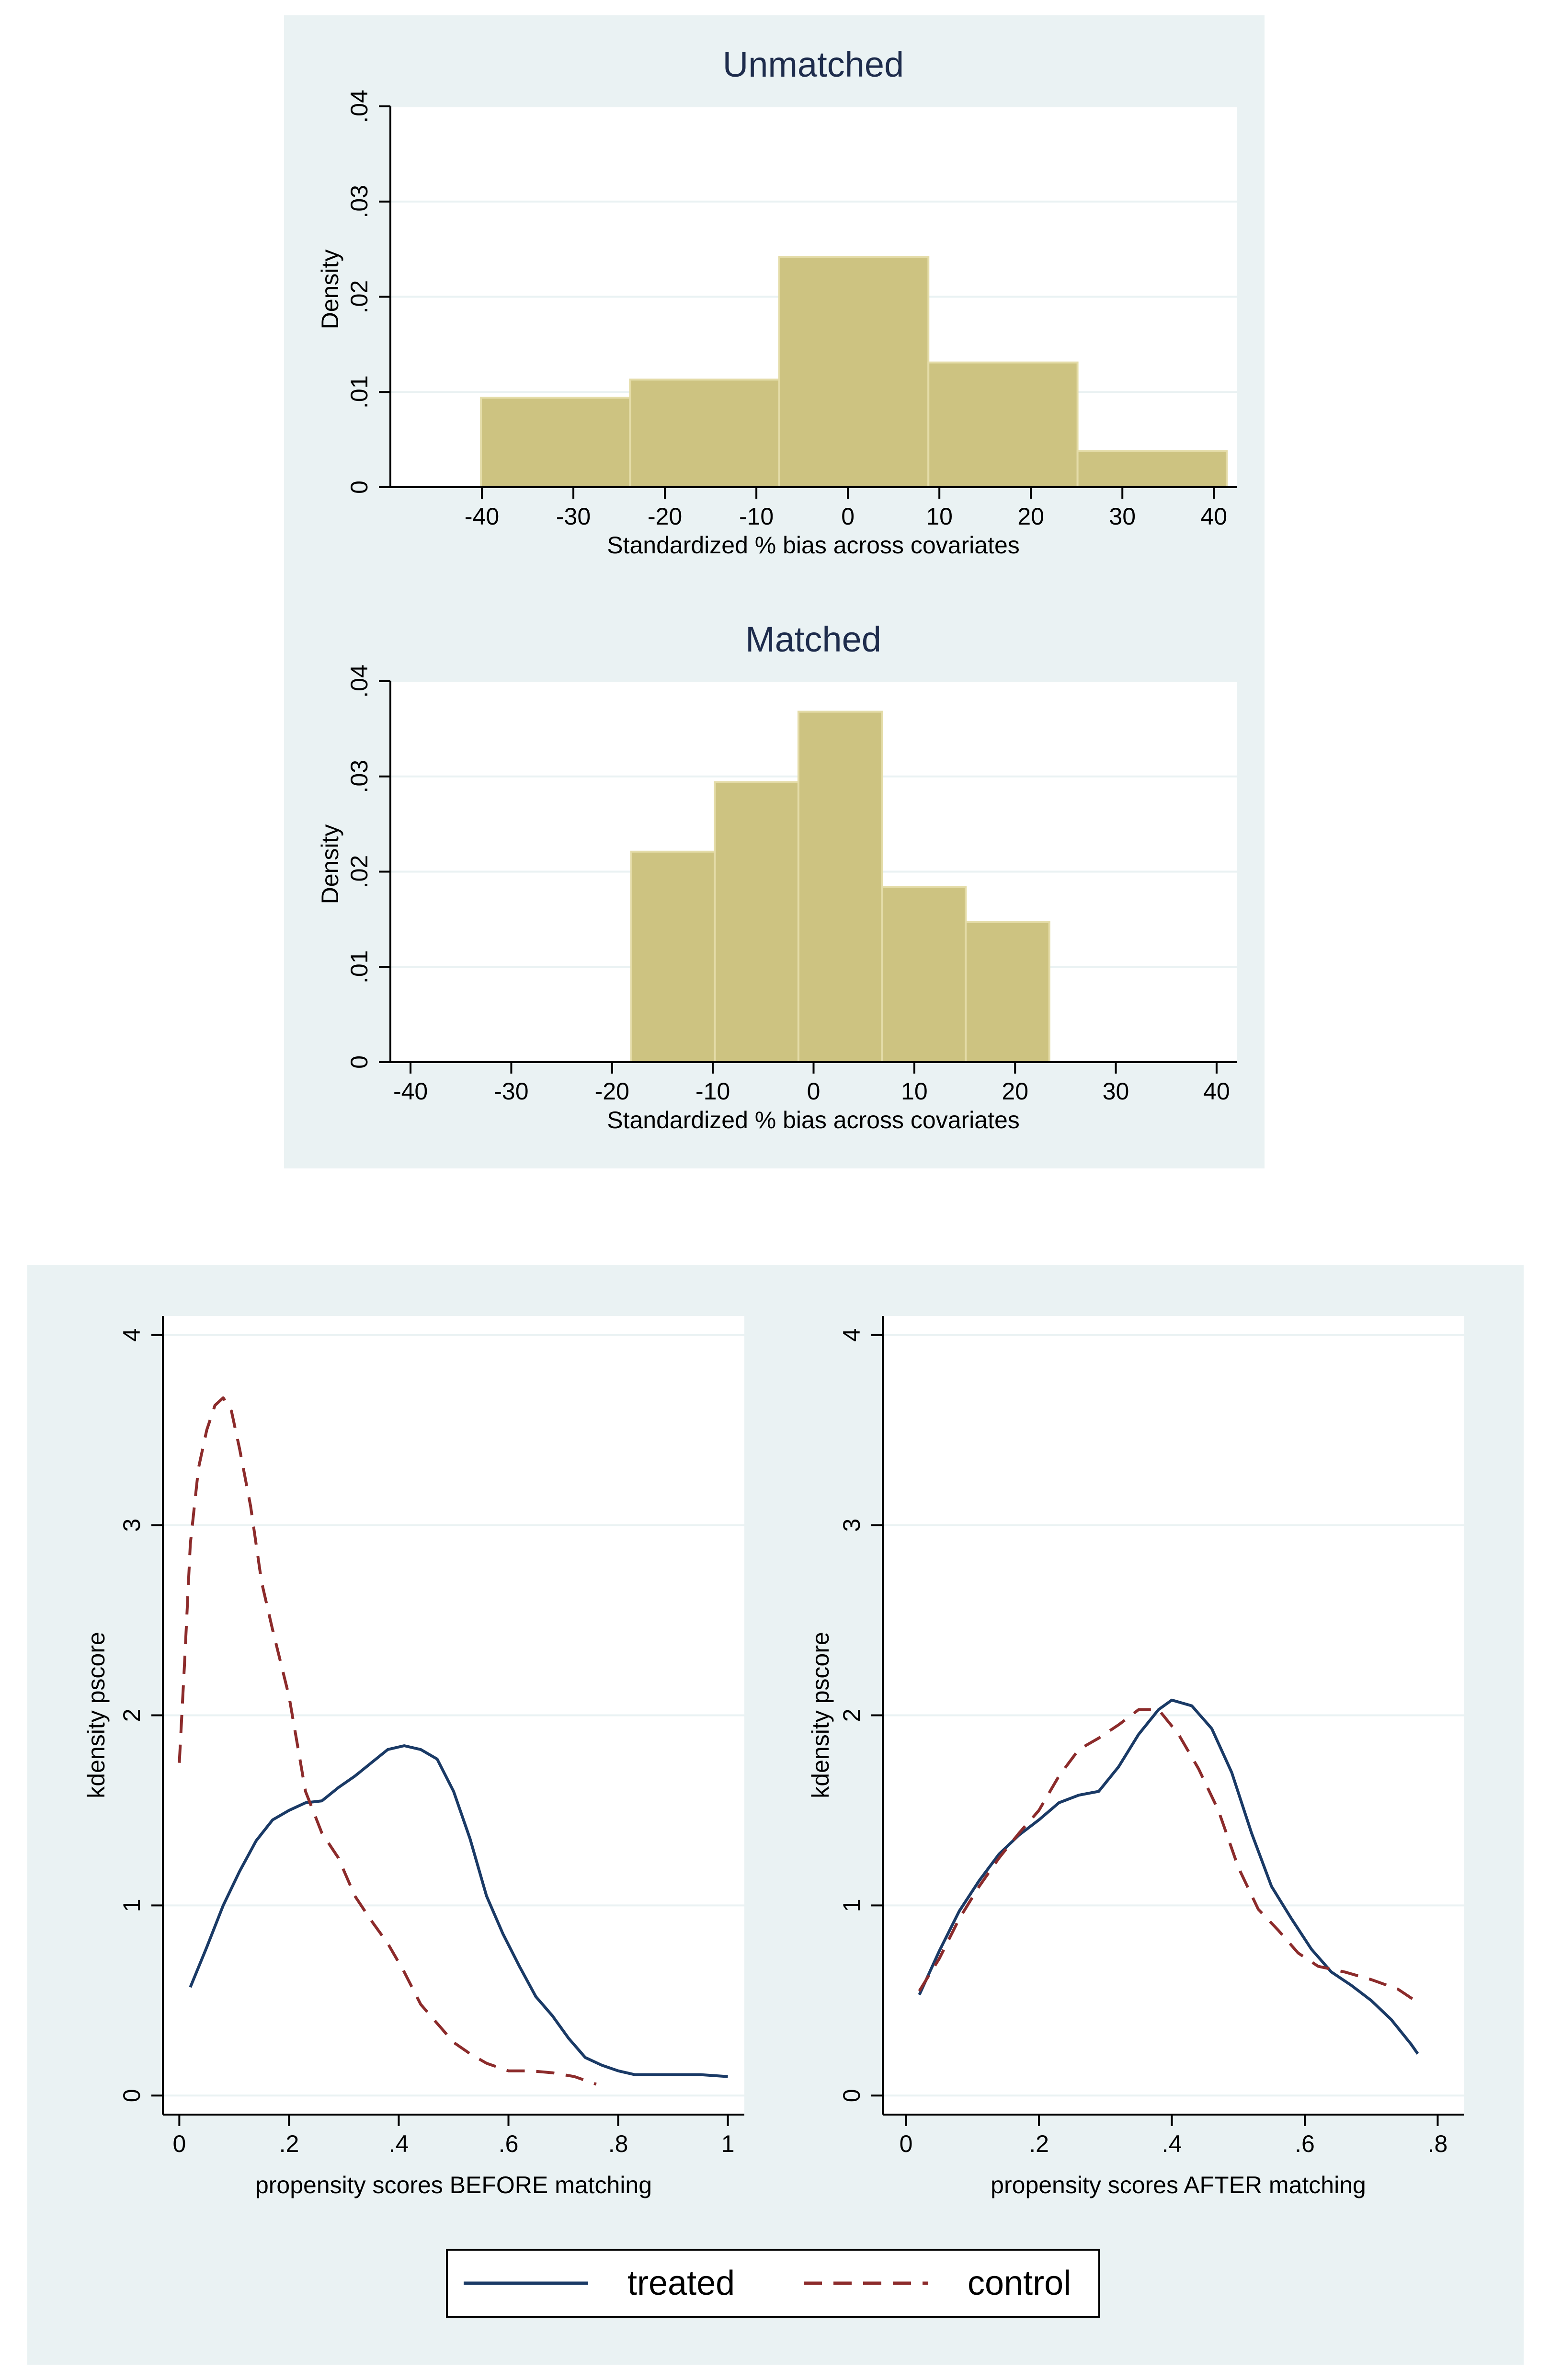 The height and width of the screenshot is (2380, 1550). I want to click on matched-x-tick-label-0: -40, so click(411, 1092).